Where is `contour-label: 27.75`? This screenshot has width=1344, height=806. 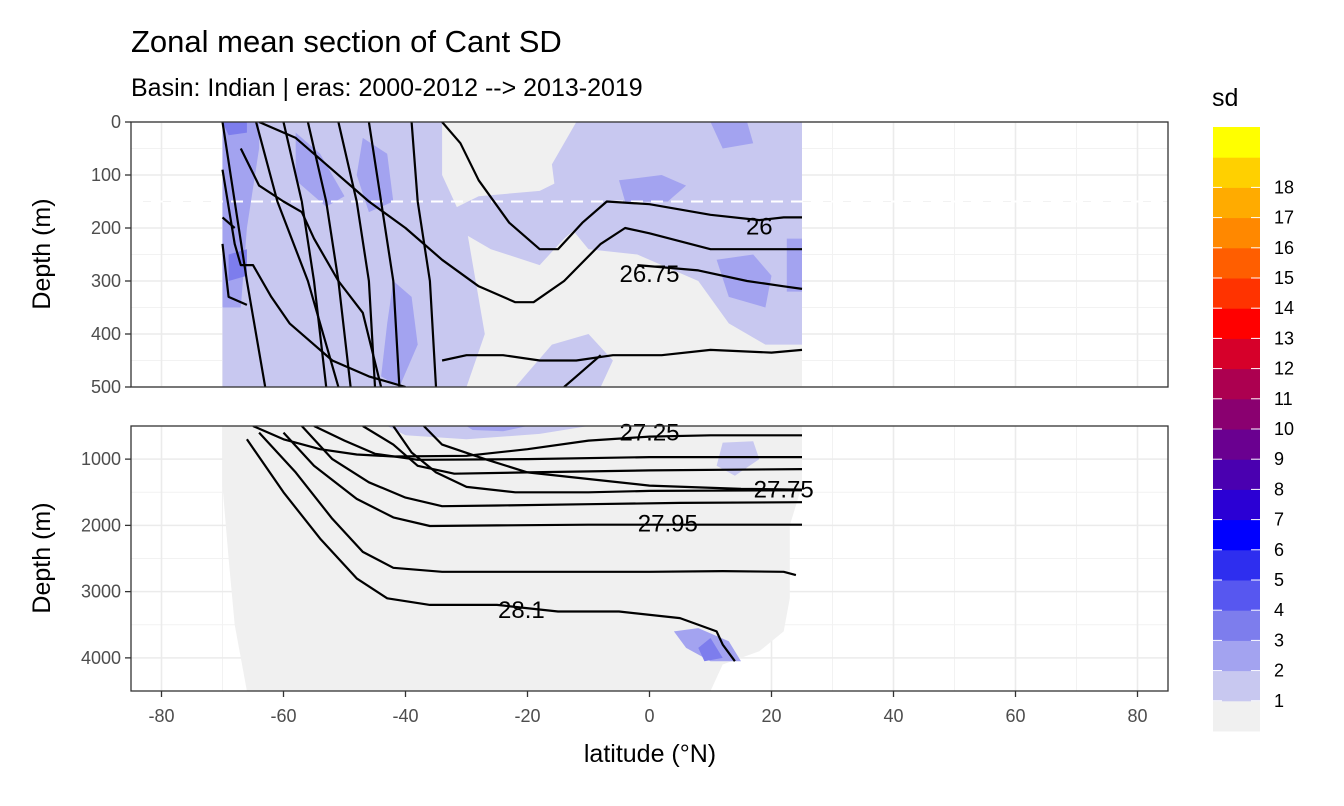
contour-label: 27.75 is located at coordinates (784, 489).